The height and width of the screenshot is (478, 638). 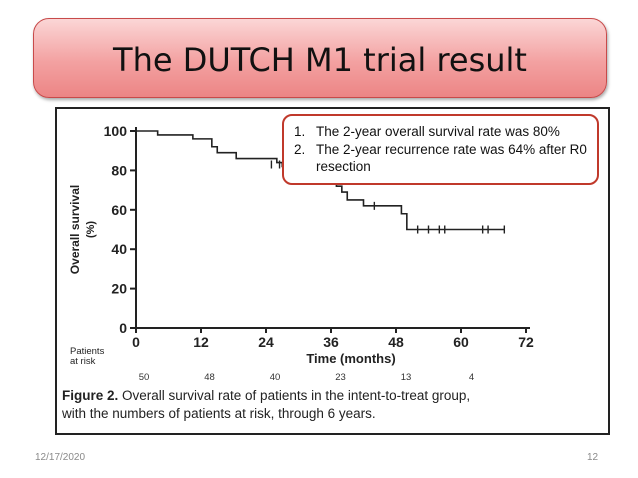 What do you see at coordinates (526, 342) in the screenshot?
I see `x-tick-label: 72` at bounding box center [526, 342].